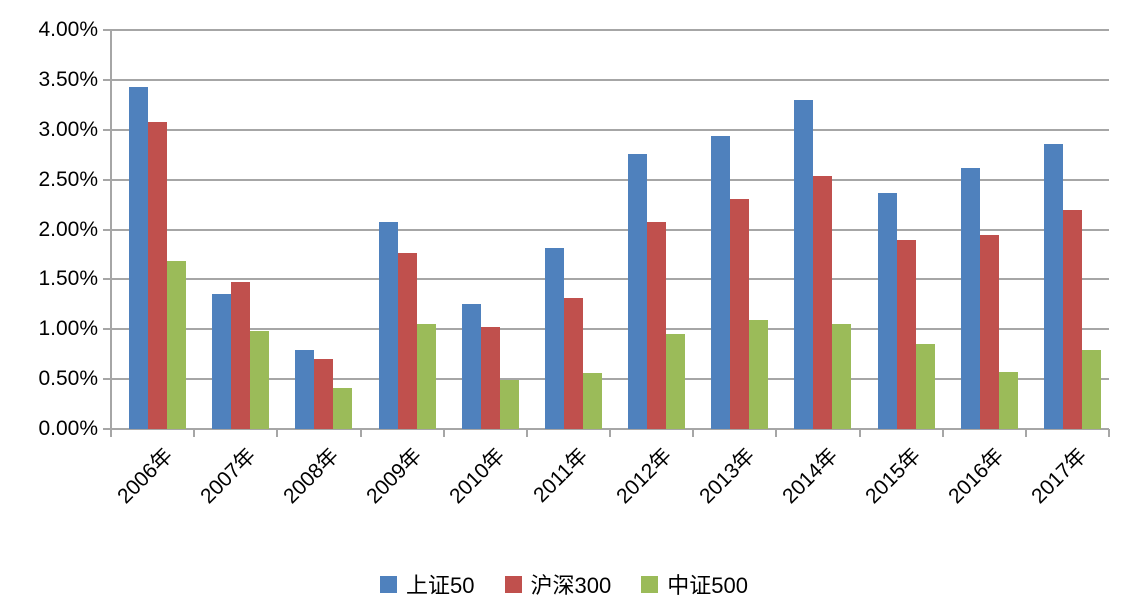 Image resolution: width=1128 pixels, height=612 pixels. Describe the element at coordinates (509, 404) in the screenshot. I see `bar-中证500-2010年` at that location.